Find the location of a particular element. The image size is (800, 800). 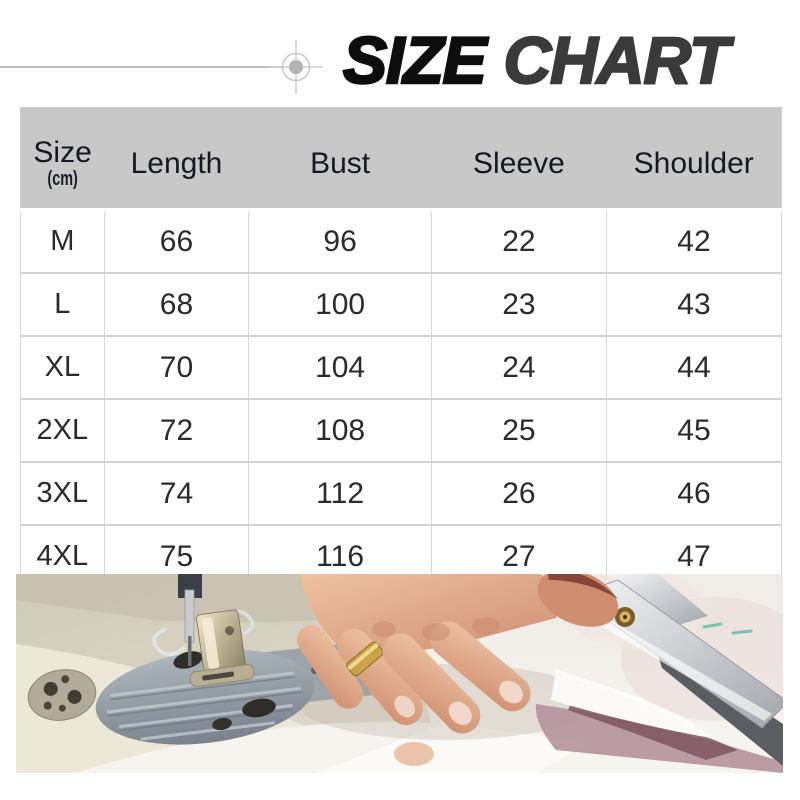

table-row: M 66 96 22 42 is located at coordinates (401, 241).